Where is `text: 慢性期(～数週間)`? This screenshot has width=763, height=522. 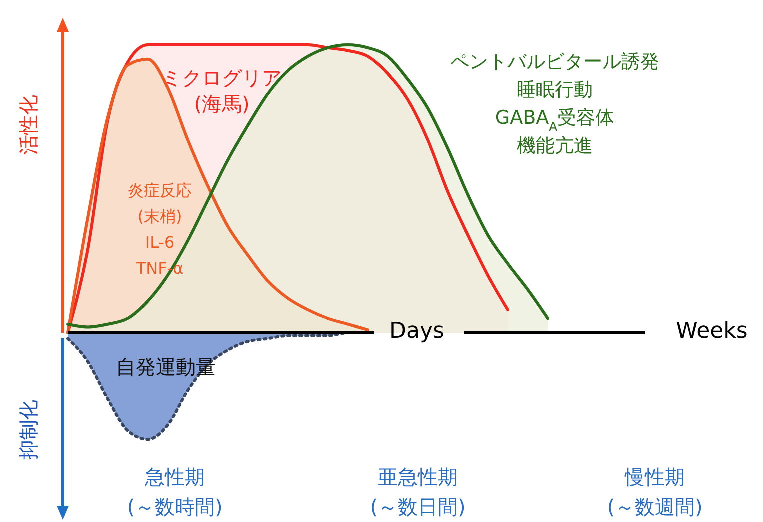
text: 慢性期(～数週間) is located at coordinates (655, 492).